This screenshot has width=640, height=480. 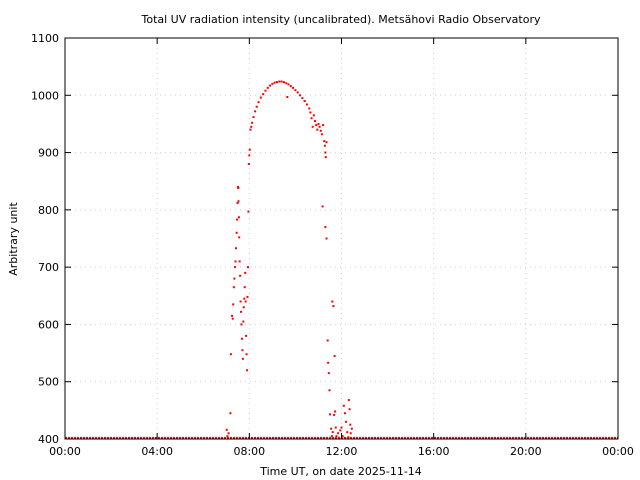 I want to click on y-tick-label: 700, so click(x=48, y=267).